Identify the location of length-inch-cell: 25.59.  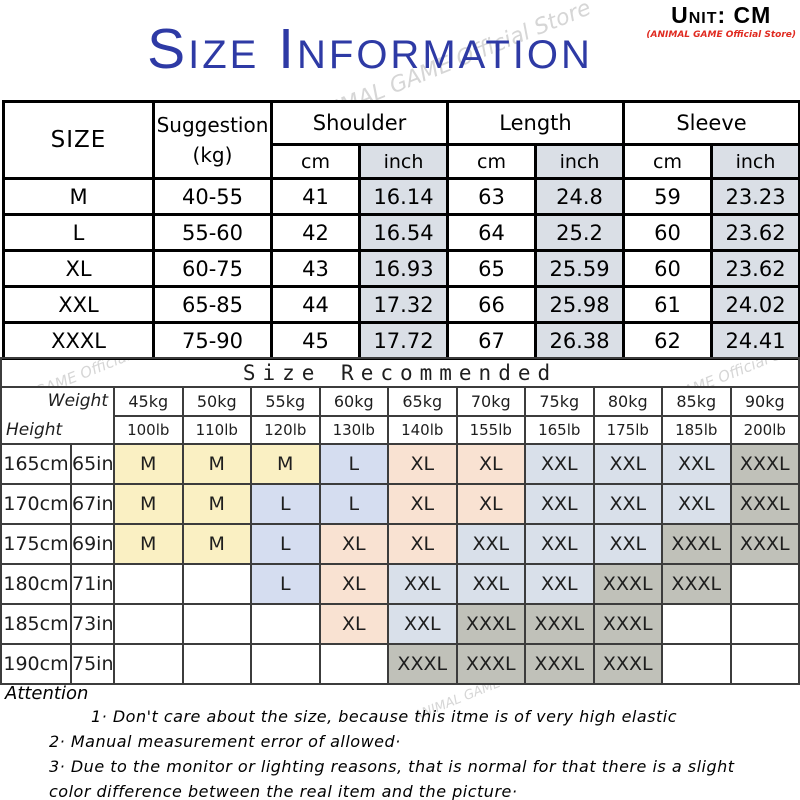
(580, 268).